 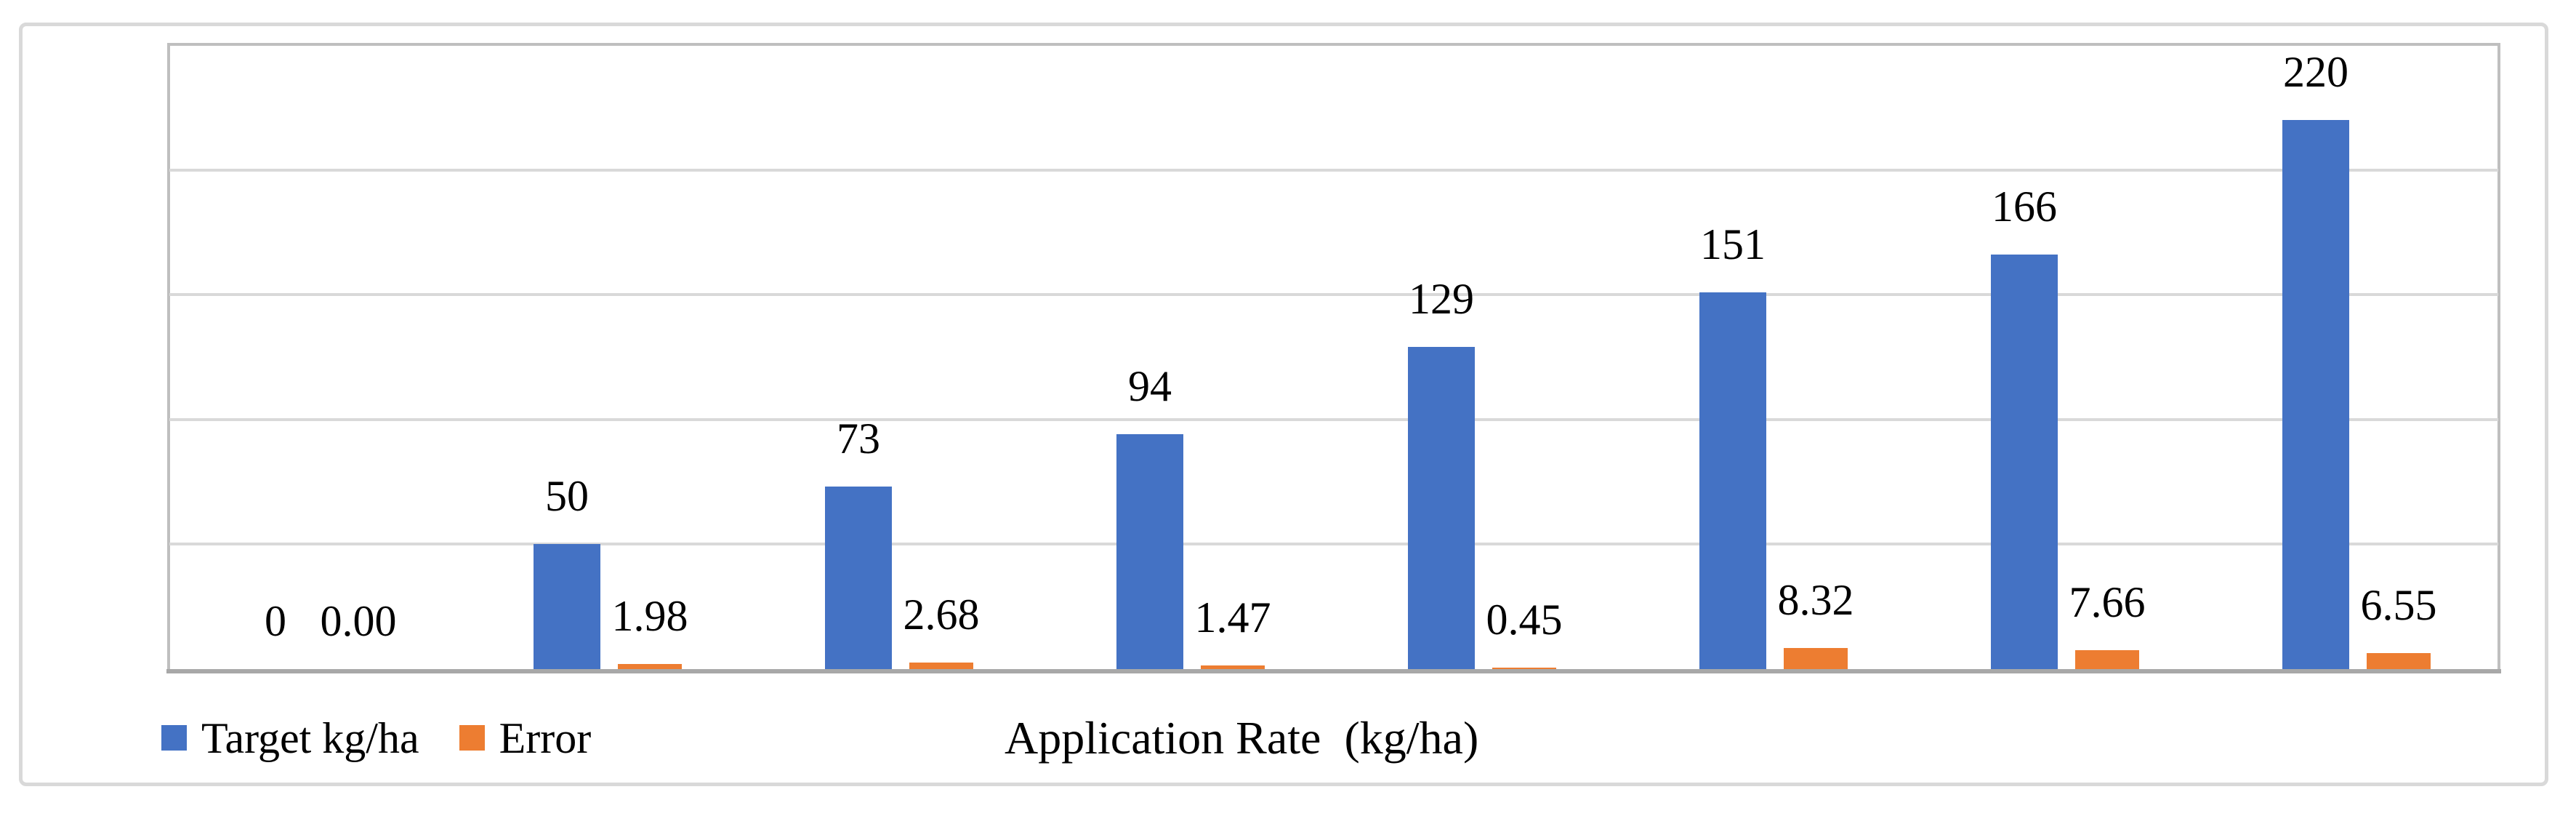 I want to click on x-axis-line, so click(x=1333, y=671).